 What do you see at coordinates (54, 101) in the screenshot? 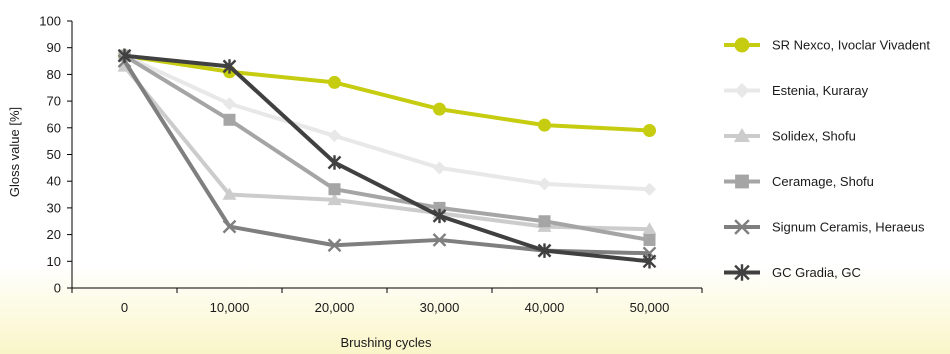
I see `y-tick-label: 70` at bounding box center [54, 101].